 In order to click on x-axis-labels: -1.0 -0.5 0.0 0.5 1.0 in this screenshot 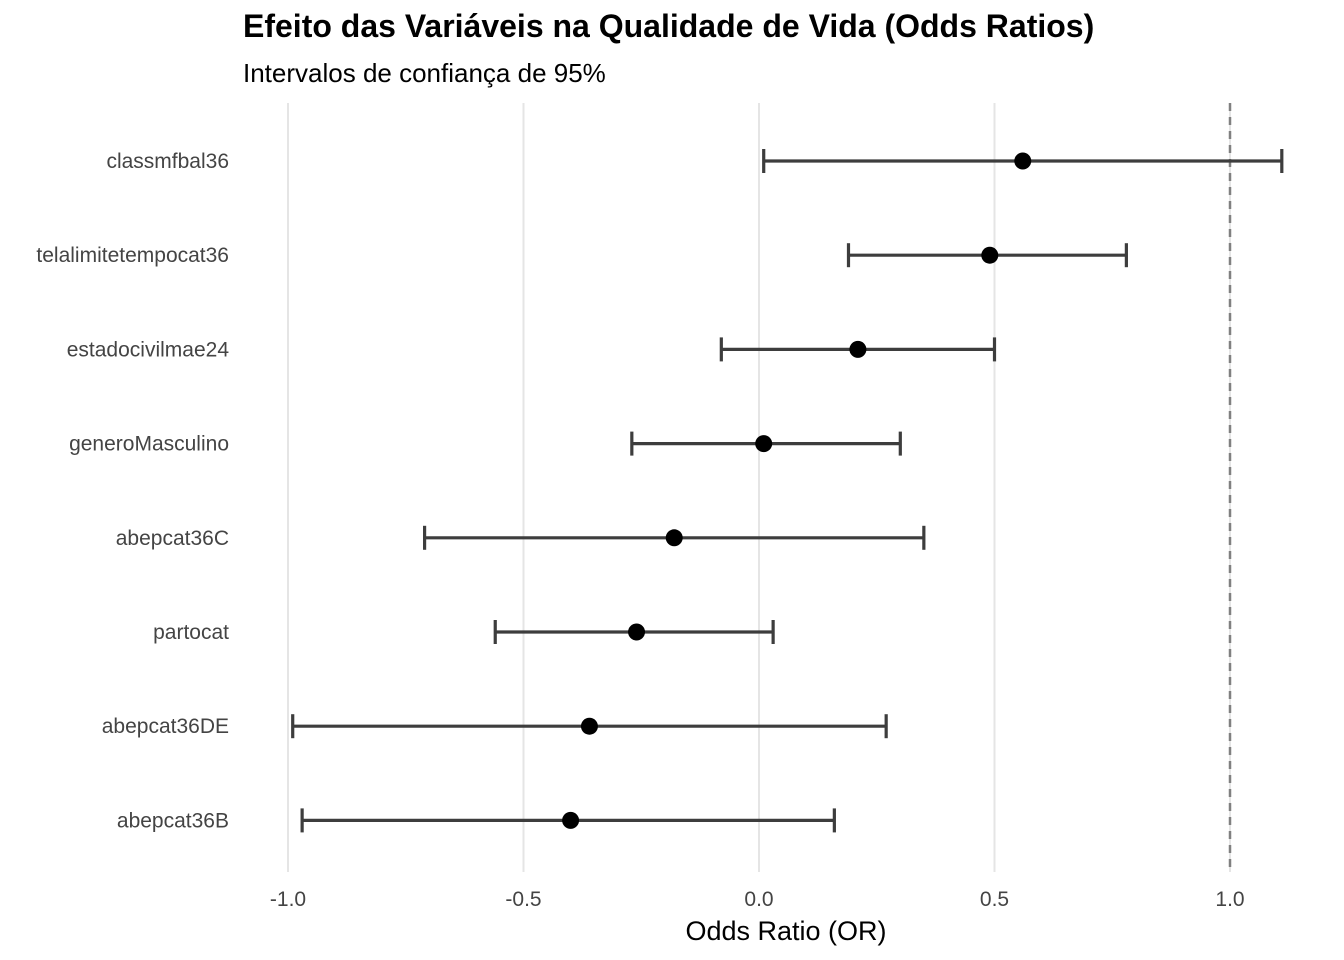, I will do `click(757, 899)`.